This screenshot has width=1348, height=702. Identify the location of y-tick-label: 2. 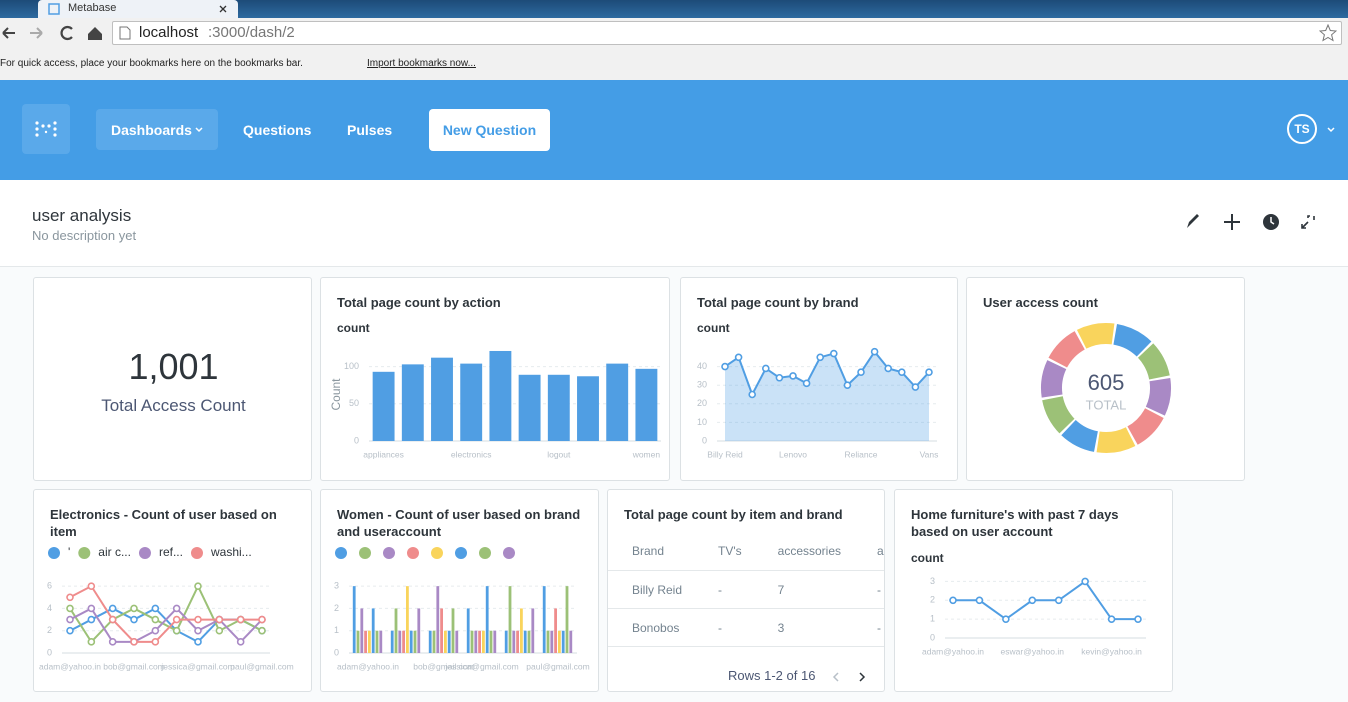
(932, 600).